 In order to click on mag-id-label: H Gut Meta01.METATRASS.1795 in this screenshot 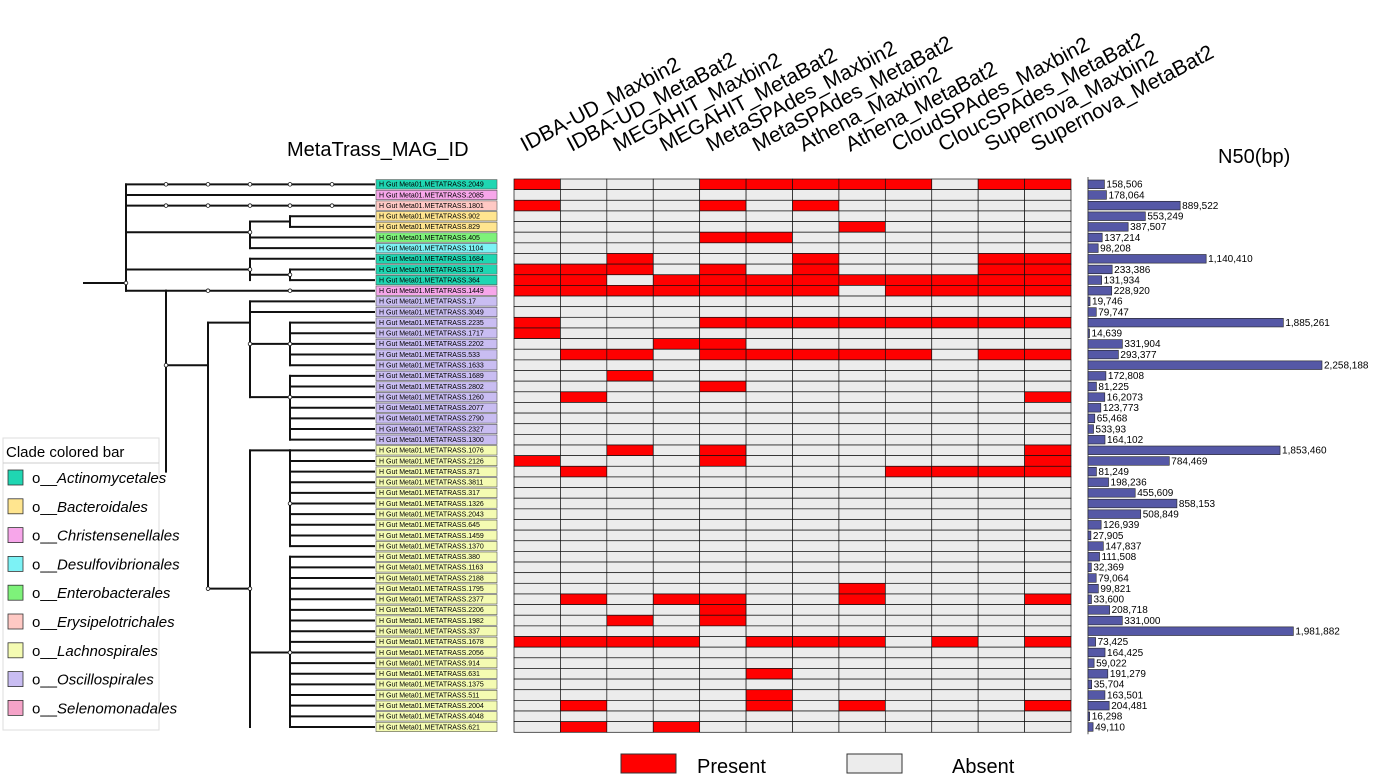, I will do `click(431, 589)`.